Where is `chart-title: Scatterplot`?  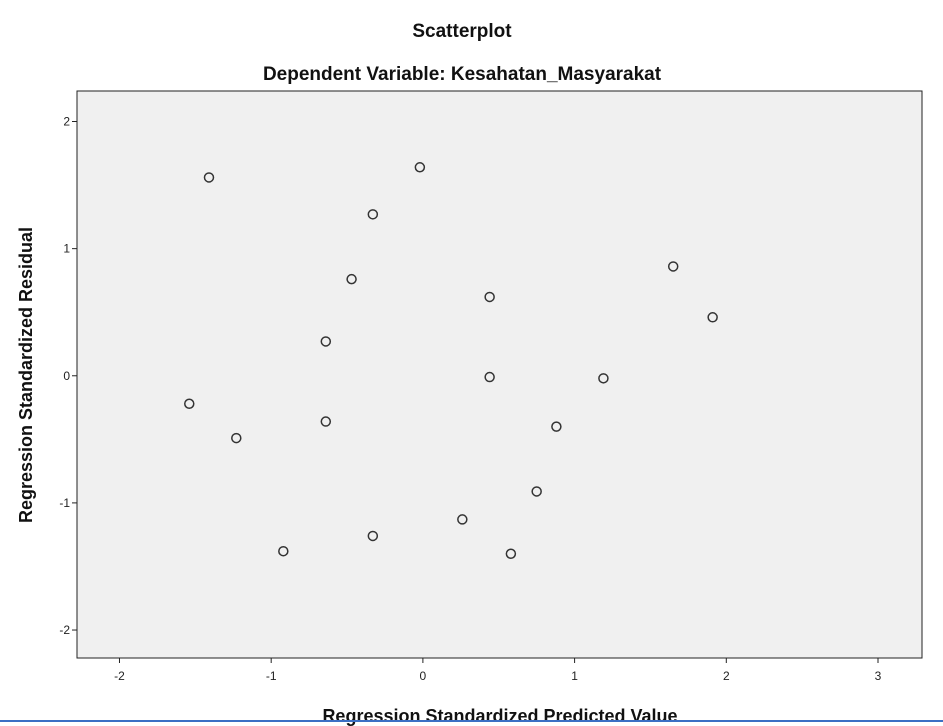 chart-title: Scatterplot is located at coordinates (462, 31).